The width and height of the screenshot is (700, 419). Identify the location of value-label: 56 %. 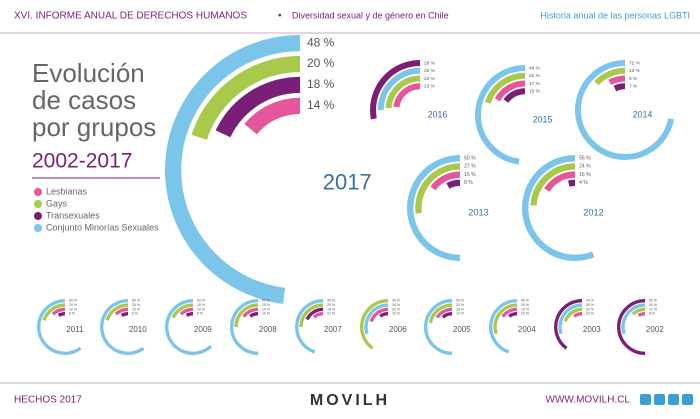
(585, 159).